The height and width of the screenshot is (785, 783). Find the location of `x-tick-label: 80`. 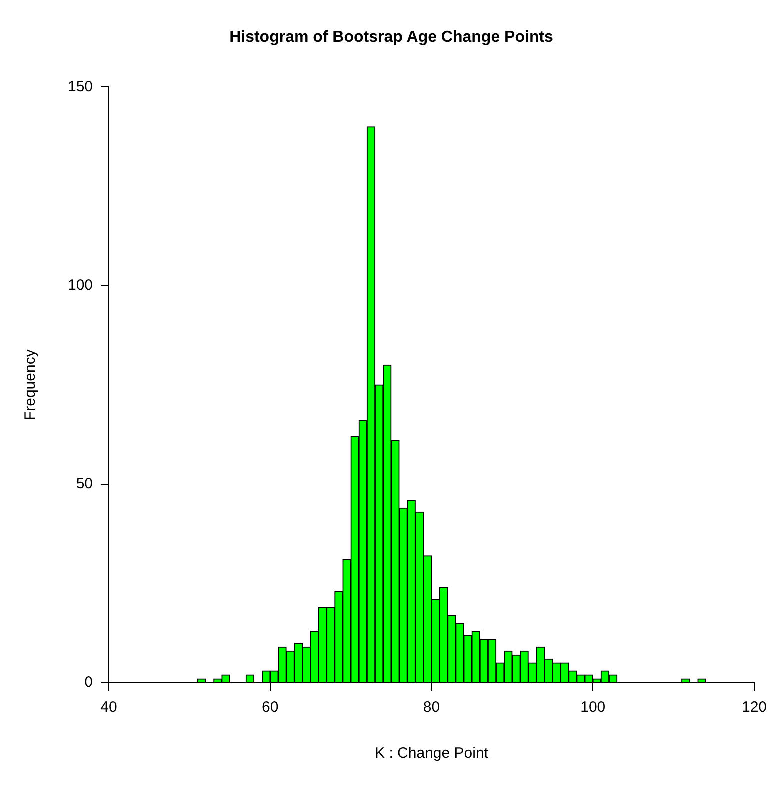

x-tick-label: 80 is located at coordinates (431, 707).